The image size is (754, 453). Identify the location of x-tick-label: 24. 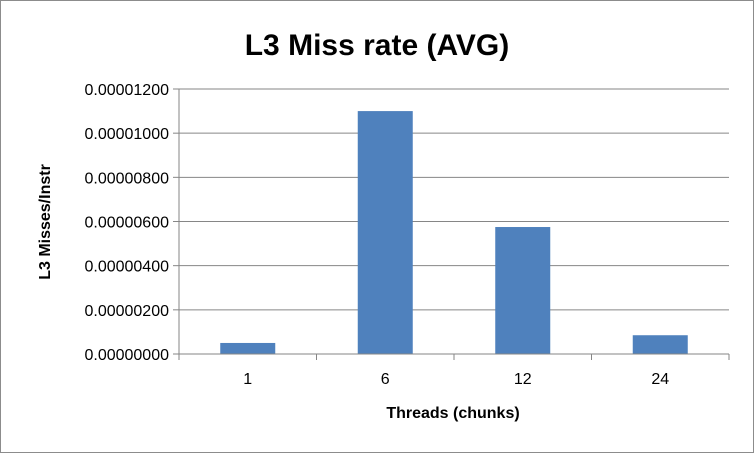
(660, 379).